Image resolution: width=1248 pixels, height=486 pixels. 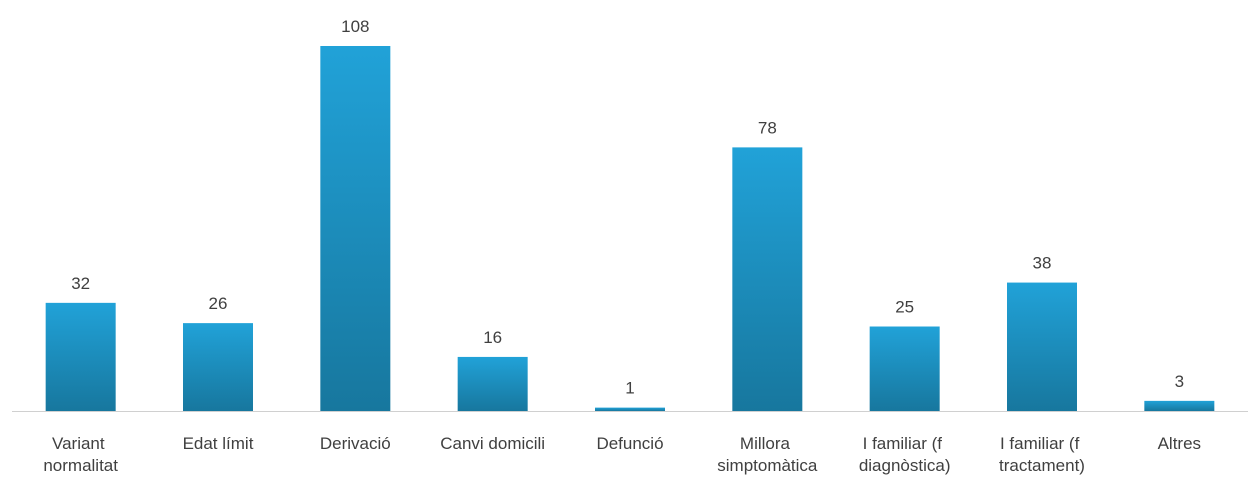 I want to click on value-label: 3, so click(x=1179, y=381).